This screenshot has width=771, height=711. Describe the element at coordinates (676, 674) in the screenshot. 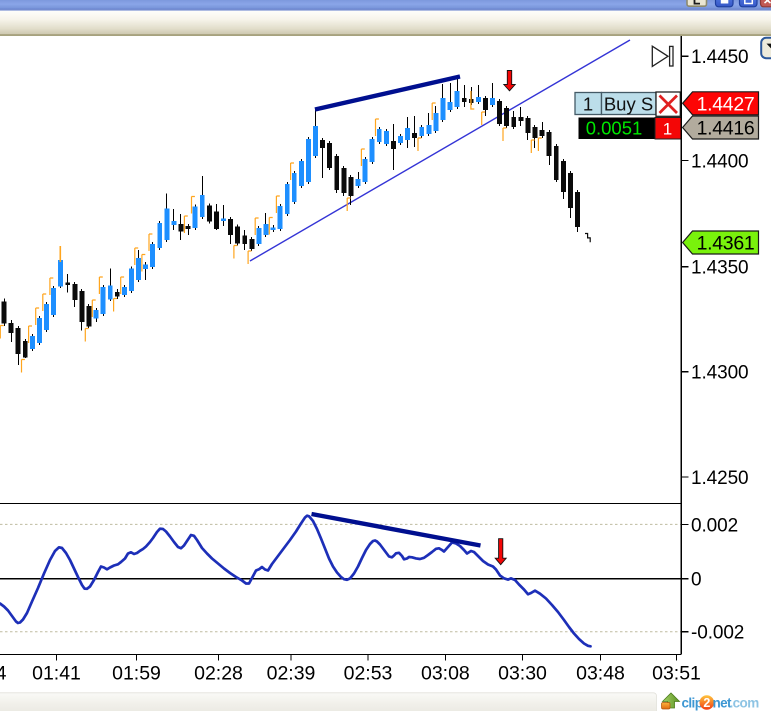

I see `svg-text: 03:51` at that location.